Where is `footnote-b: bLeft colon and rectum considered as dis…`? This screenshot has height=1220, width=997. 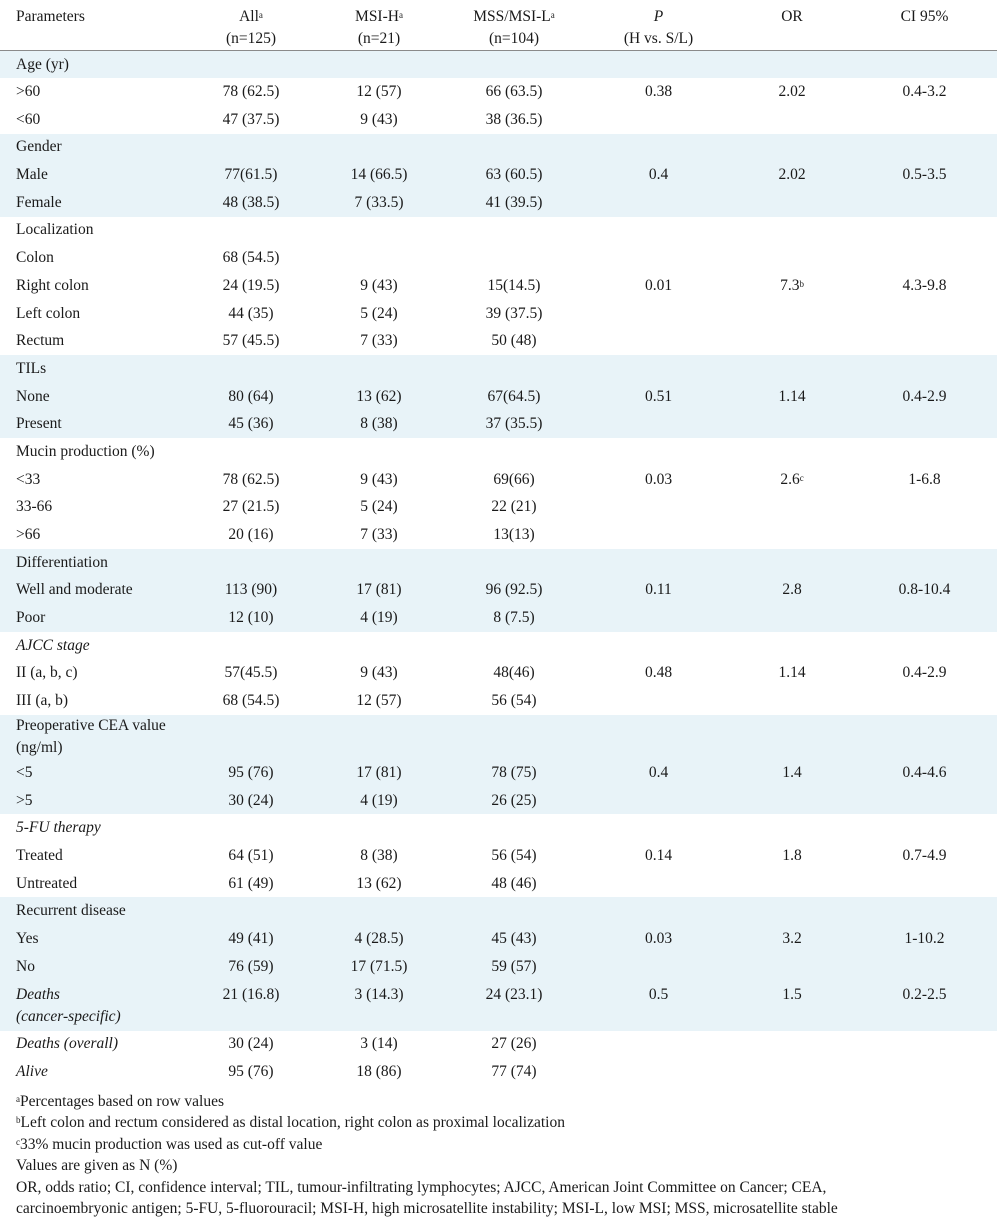
footnote-b: bLeft colon and rectum considered as dis… is located at coordinates (290, 1123).